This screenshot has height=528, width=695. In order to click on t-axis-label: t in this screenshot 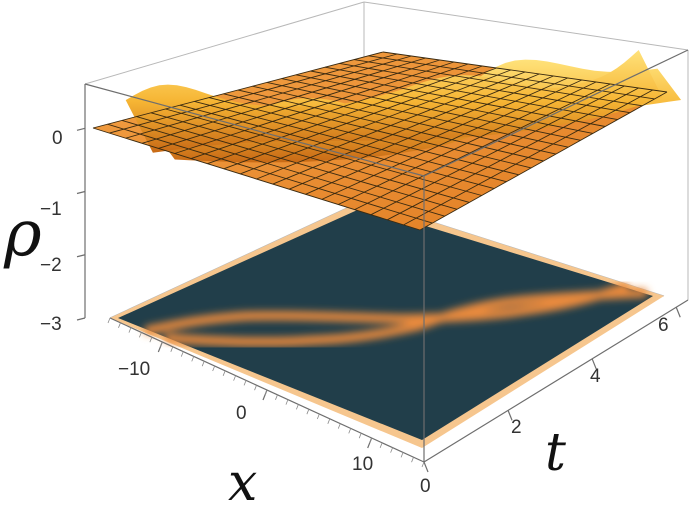, I will do `click(555, 453)`.